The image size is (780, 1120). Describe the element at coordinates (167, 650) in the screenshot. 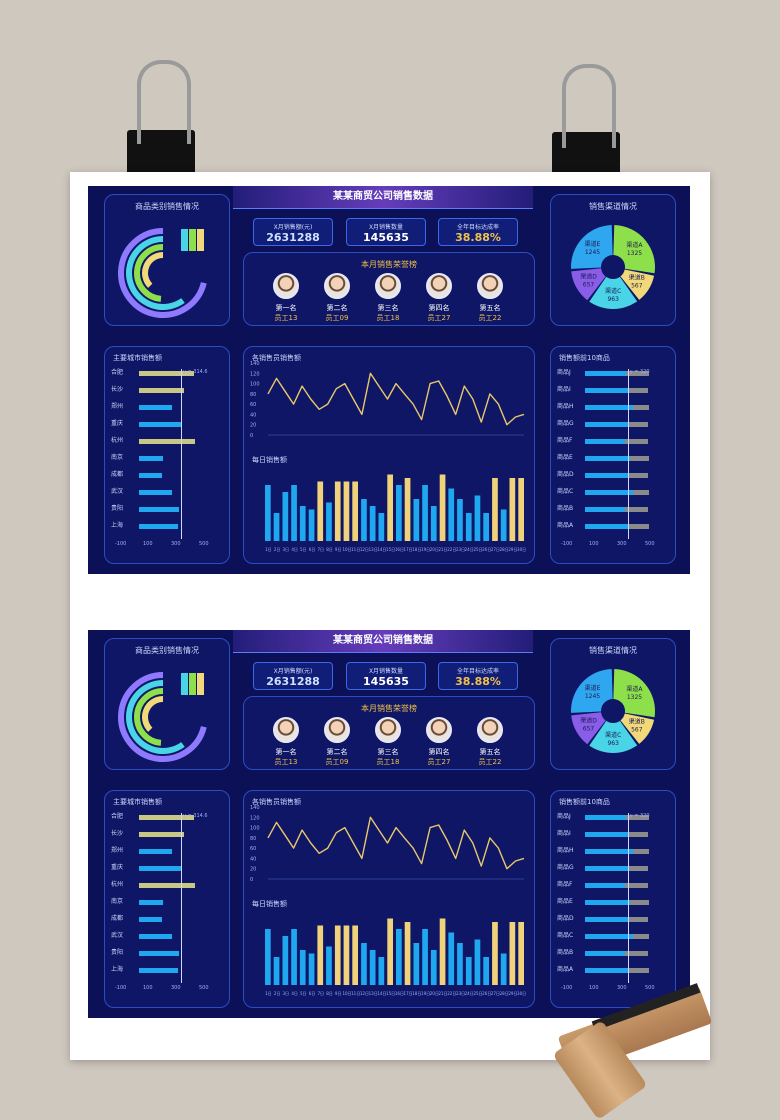

I see `category-panel-title: 商品类别销售情况` at that location.